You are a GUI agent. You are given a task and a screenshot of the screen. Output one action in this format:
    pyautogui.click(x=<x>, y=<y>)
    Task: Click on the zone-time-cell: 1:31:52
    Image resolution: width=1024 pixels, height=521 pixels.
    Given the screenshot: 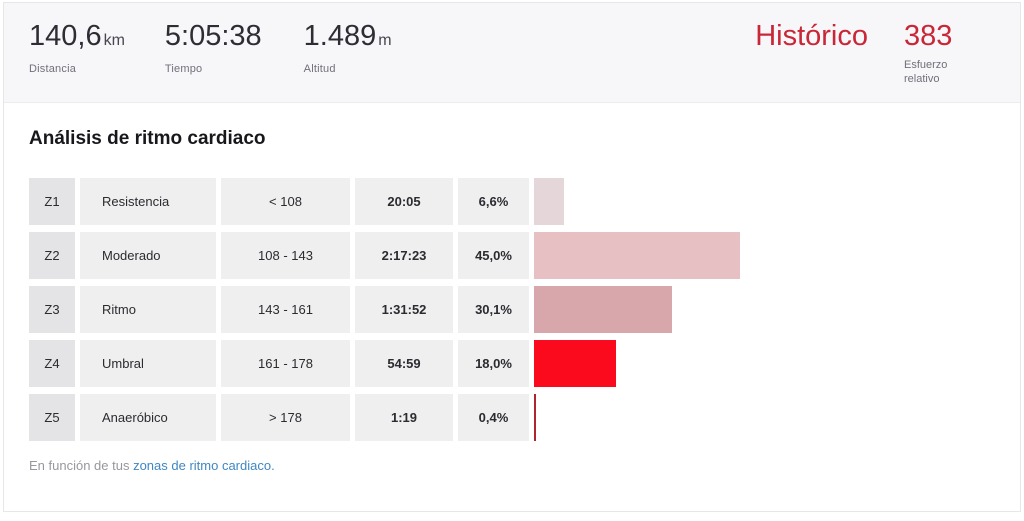 What is the action you would take?
    pyautogui.click(x=404, y=309)
    